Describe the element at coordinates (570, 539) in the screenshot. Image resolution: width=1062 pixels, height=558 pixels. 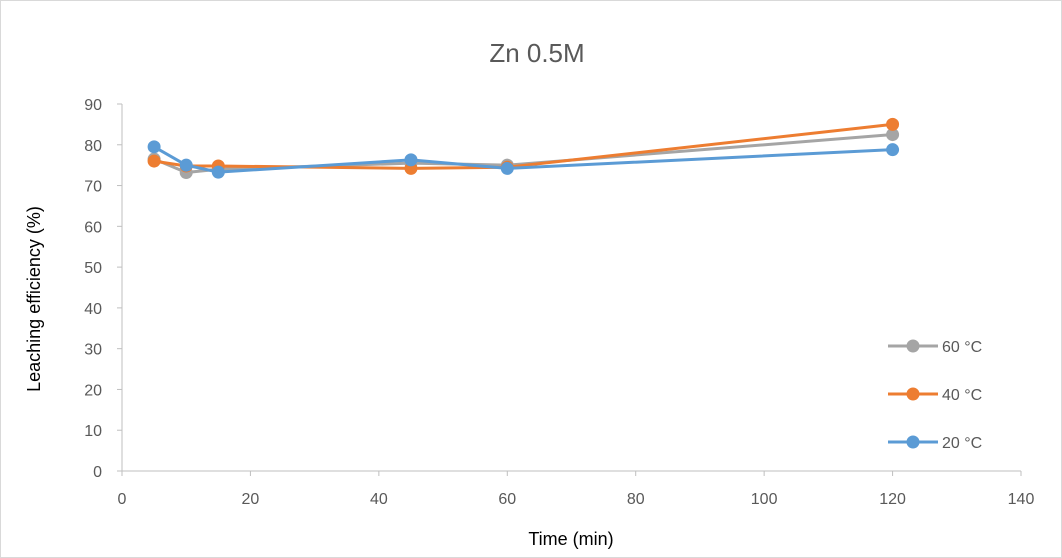
I see `x-axis-title: Time (min)` at that location.